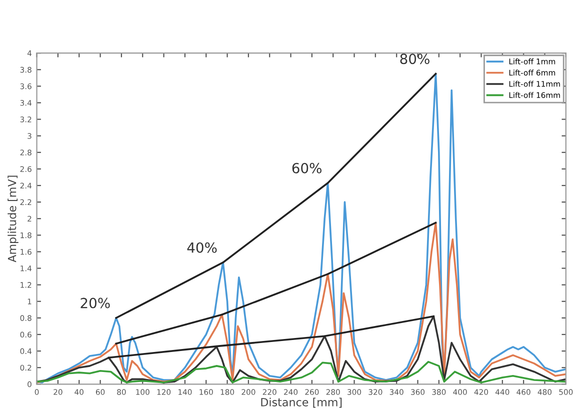 The width and height of the screenshot is (584, 418). Describe the element at coordinates (13, 219) in the screenshot. I see `y-axis-title: Amplitude [mV]` at that location.